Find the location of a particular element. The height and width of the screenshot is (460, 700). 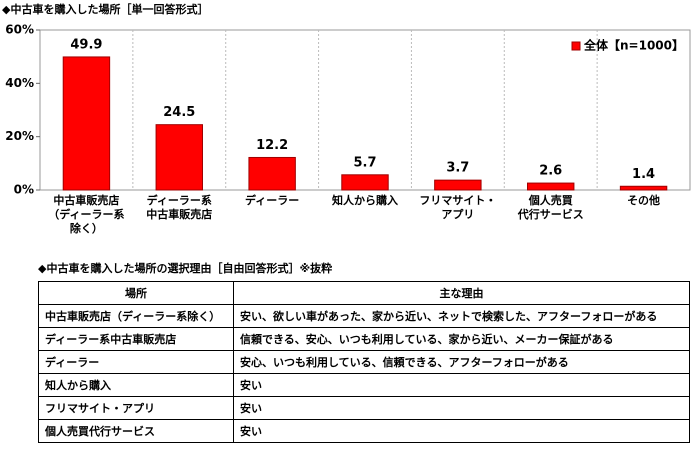

value-label: 3.7 is located at coordinates (457, 168).